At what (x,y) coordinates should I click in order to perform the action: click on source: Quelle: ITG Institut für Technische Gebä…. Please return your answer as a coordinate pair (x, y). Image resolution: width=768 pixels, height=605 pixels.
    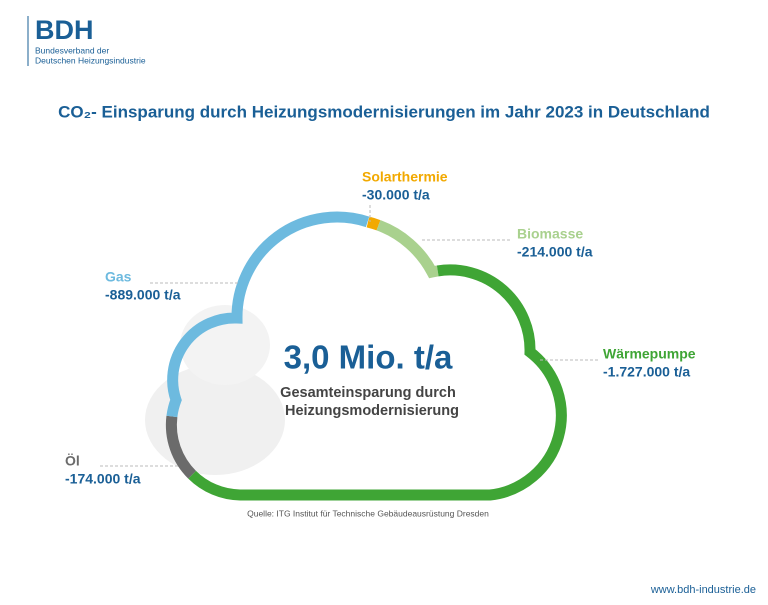
    Looking at the image, I should click on (368, 513).